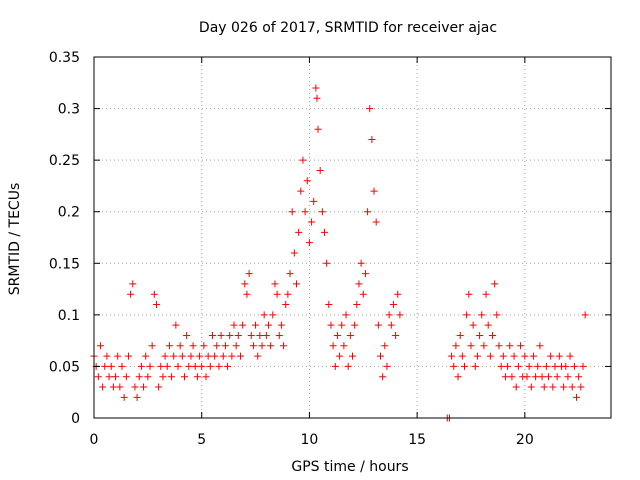 The image size is (640, 480). Describe the element at coordinates (64, 161) in the screenshot. I see `y-tick-label: 0.25` at that location.